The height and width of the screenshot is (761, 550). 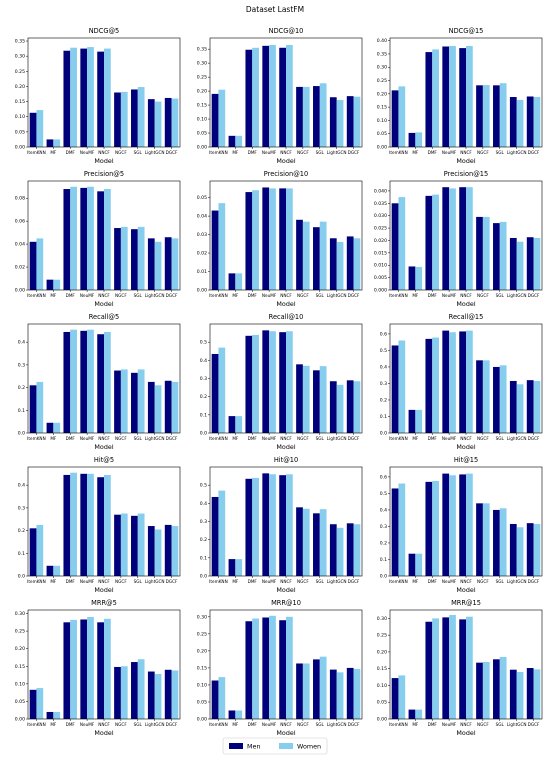 What do you see at coordinates (202, 50) in the screenshot?
I see `y-tick-label: 0.35` at bounding box center [202, 50].